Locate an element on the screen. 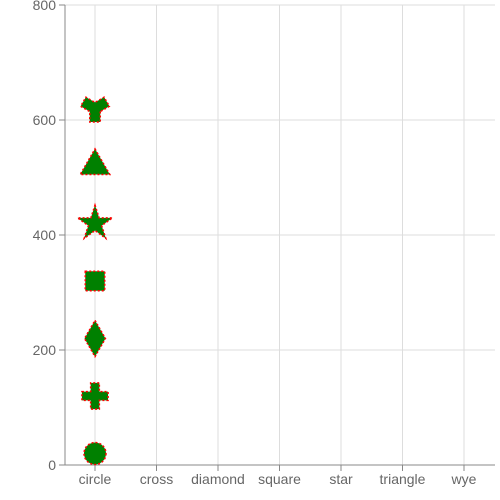  data-point-circle is located at coordinates (95, 454).